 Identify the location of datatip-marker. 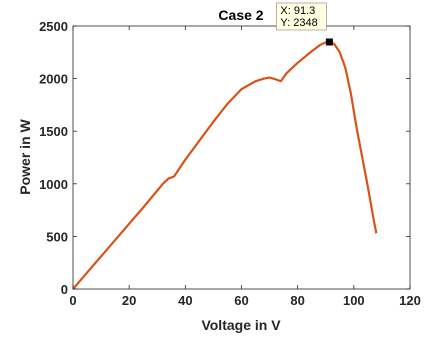
(329, 42).